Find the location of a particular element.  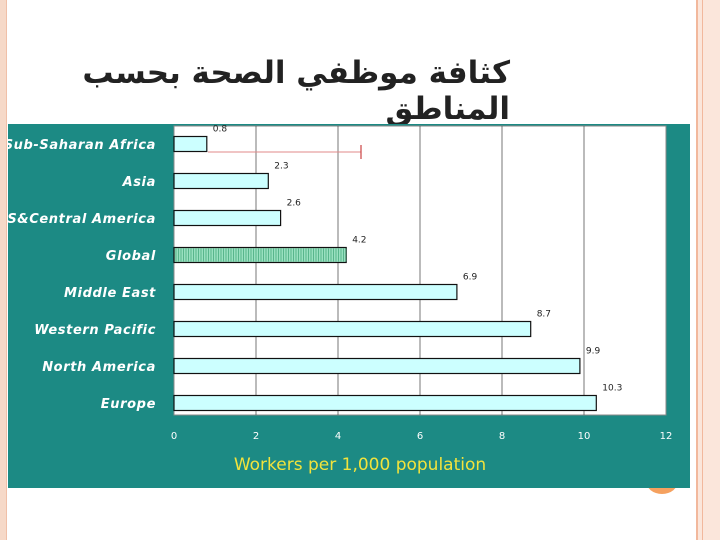

x-tick-label: 6 is located at coordinates (420, 436).